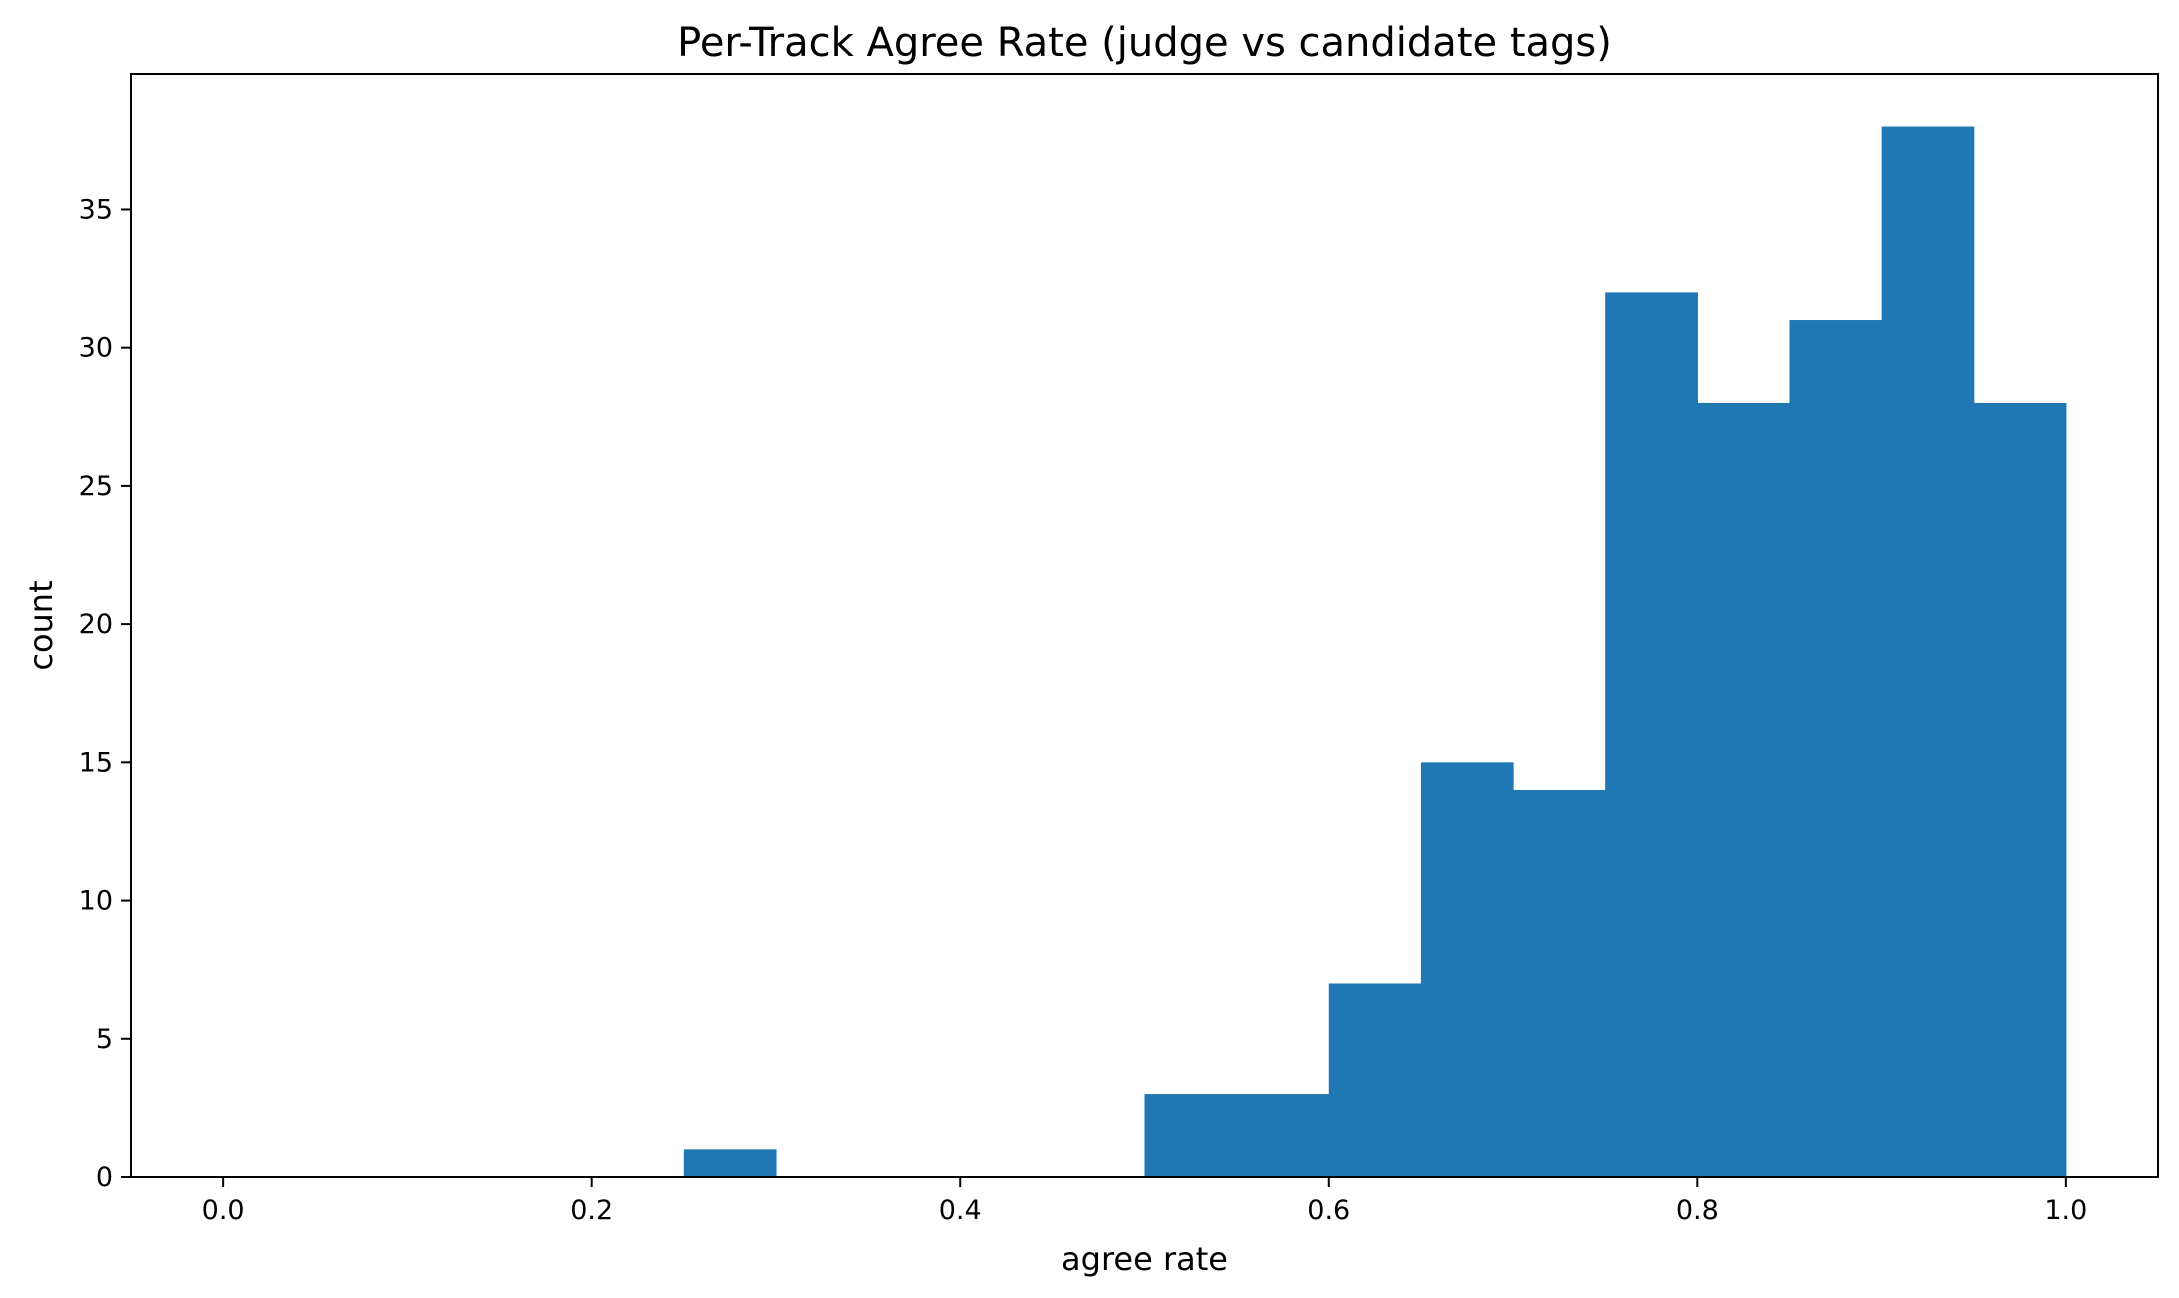 This screenshot has width=2179, height=1298. Describe the element at coordinates (1328, 1210) in the screenshot. I see `x-tick-label: 0.6` at that location.